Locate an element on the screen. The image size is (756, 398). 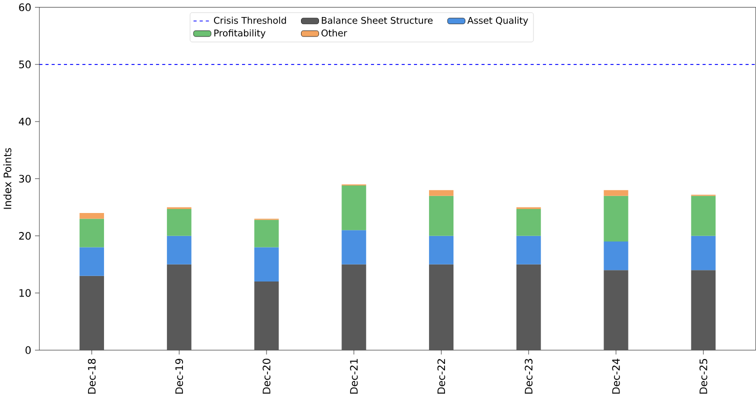
legend-label: Crisis Threshold is located at coordinates (250, 20).